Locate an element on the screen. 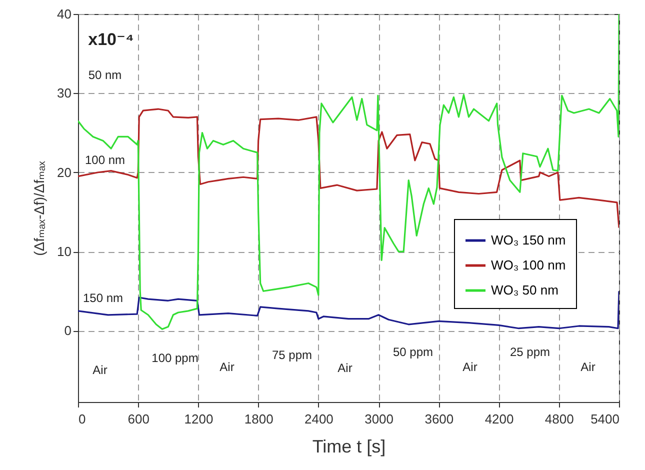 The image size is (645, 470). legend-label: WO₃ 150 nm is located at coordinates (528, 240).